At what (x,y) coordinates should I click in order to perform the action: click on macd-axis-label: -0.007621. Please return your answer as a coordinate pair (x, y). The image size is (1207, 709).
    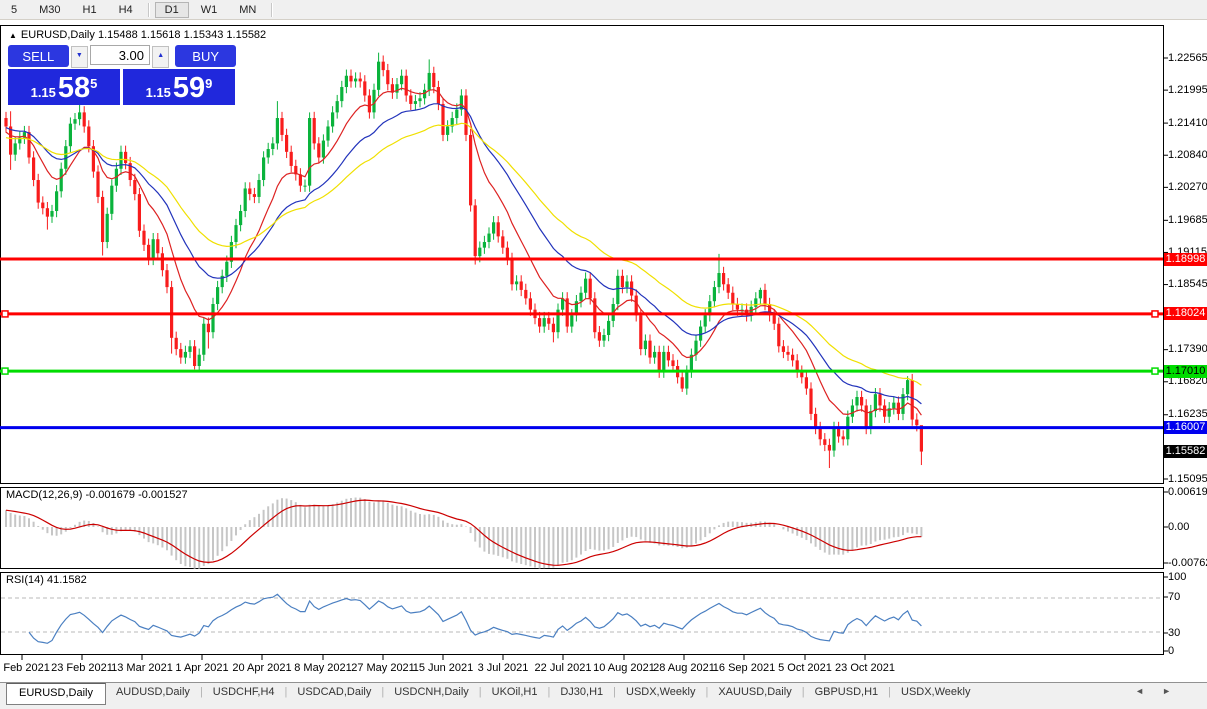
    Looking at the image, I should click on (1187, 562).